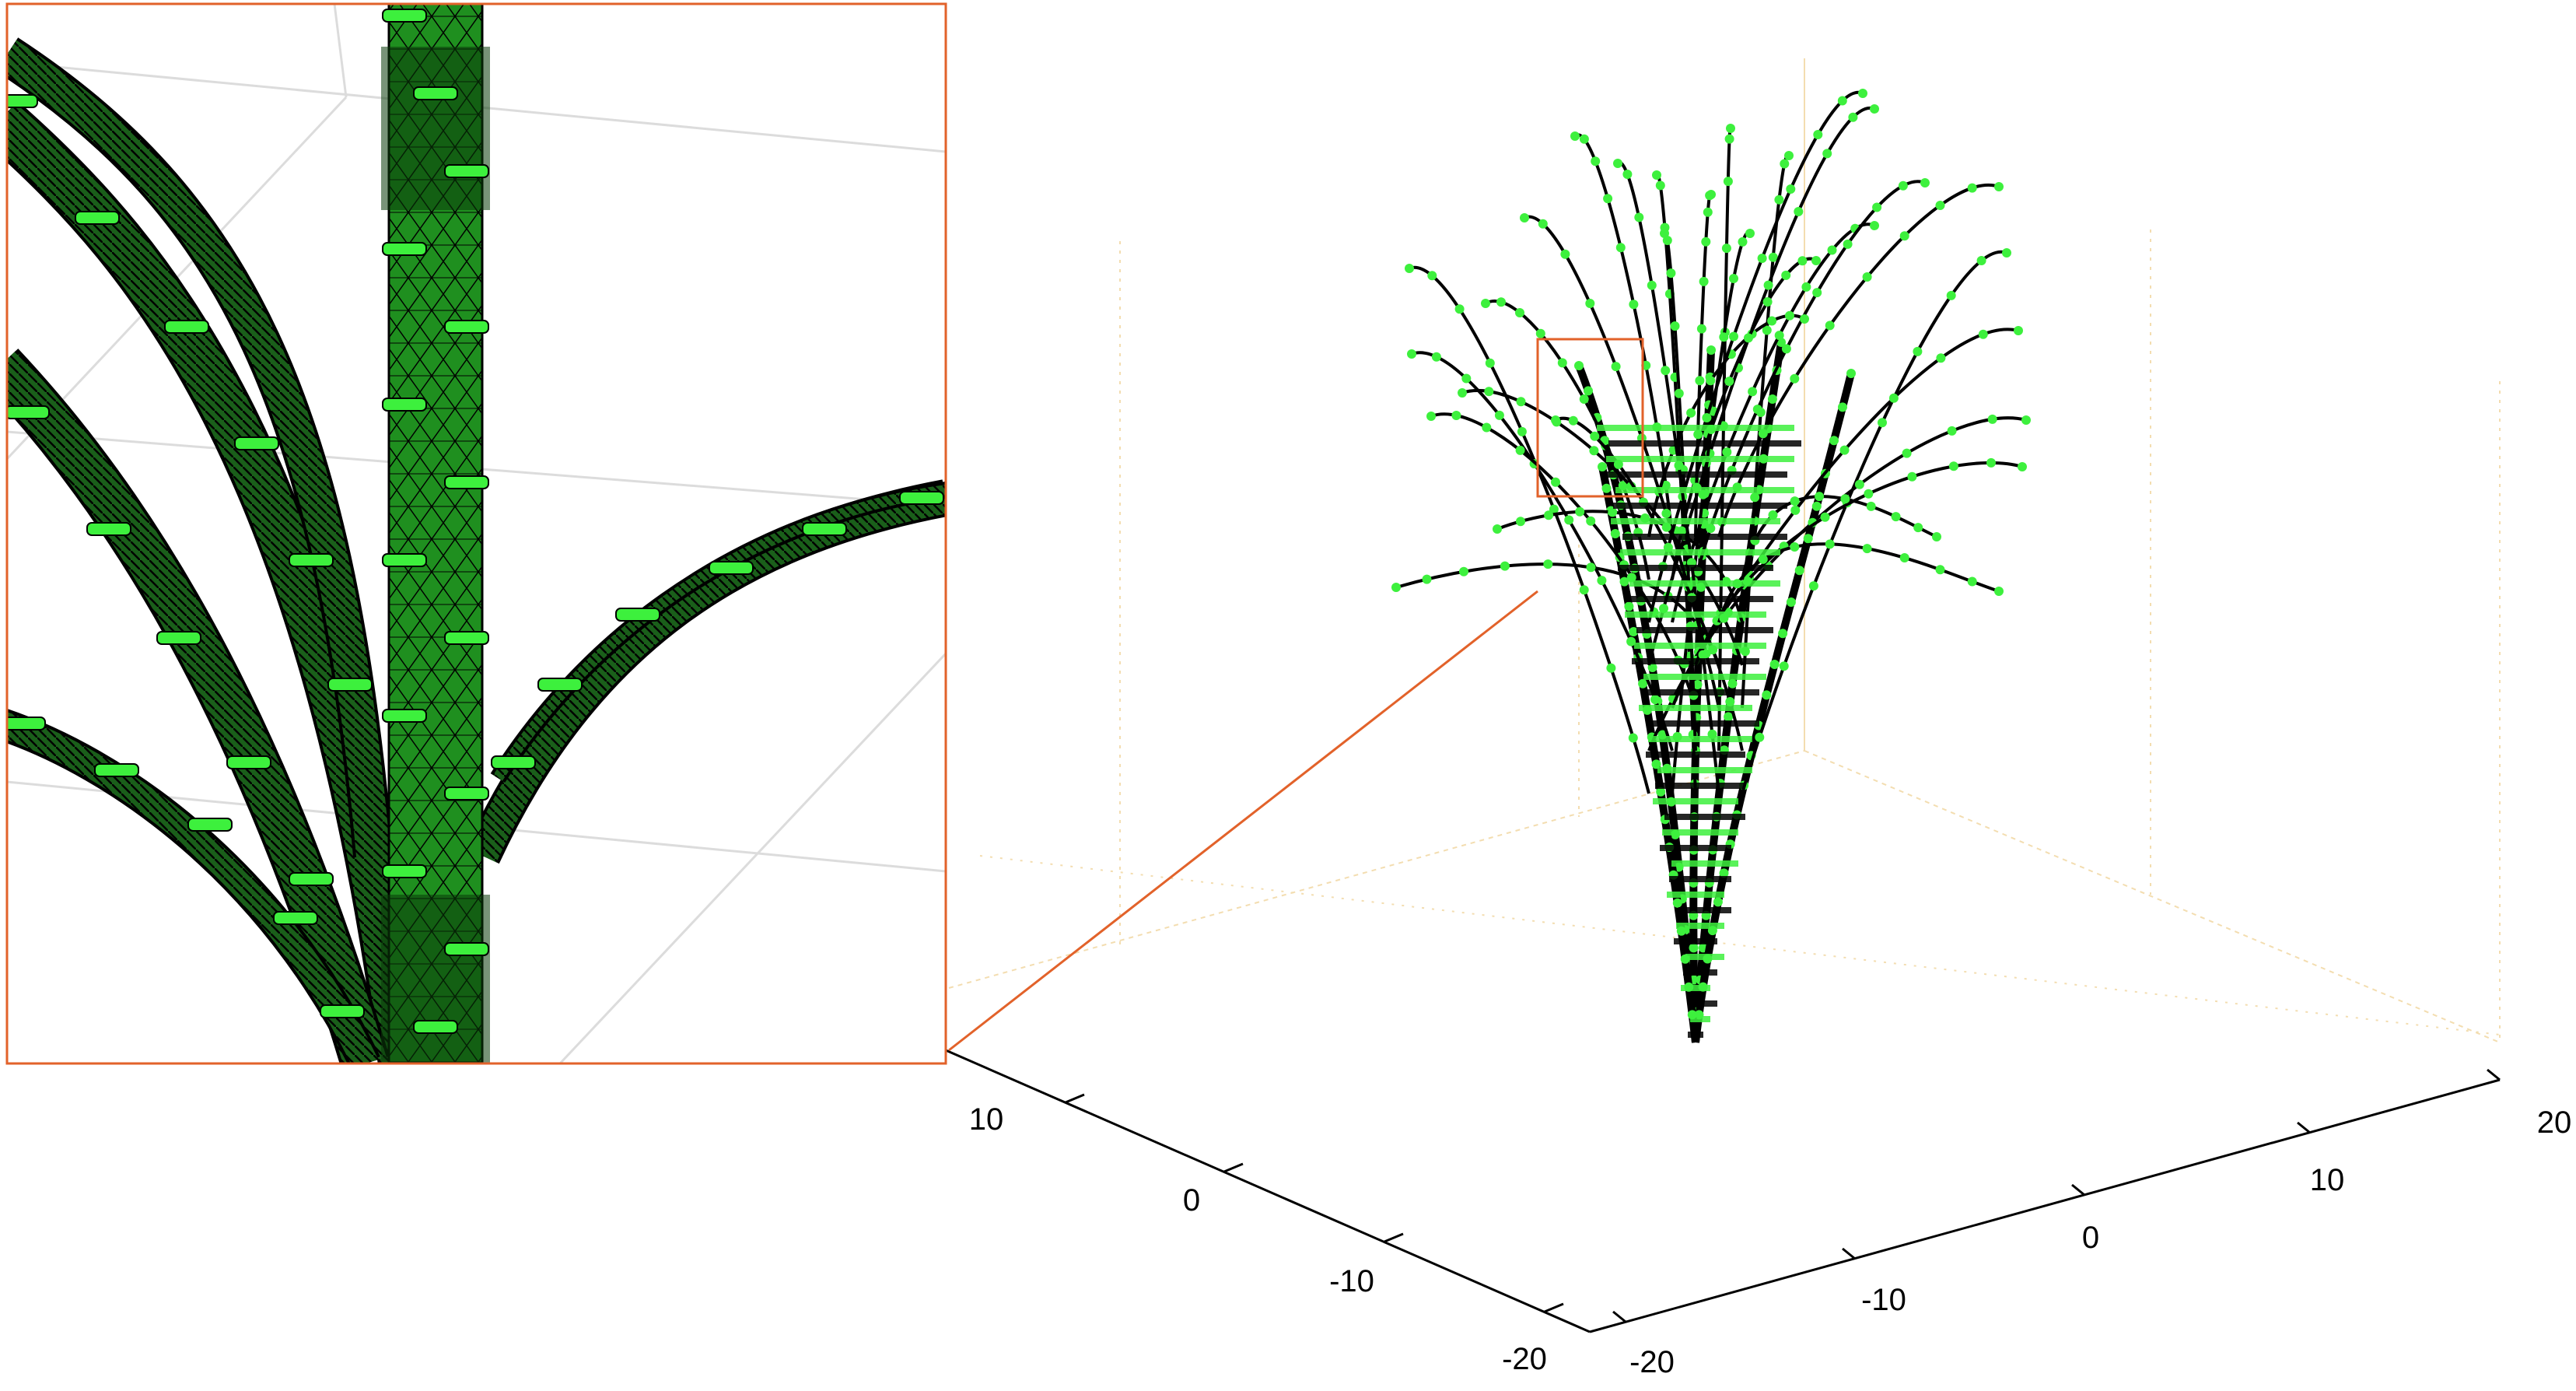  Describe the element at coordinates (1243, 821) in the screenshot. I see `zoom-connector-line` at that location.